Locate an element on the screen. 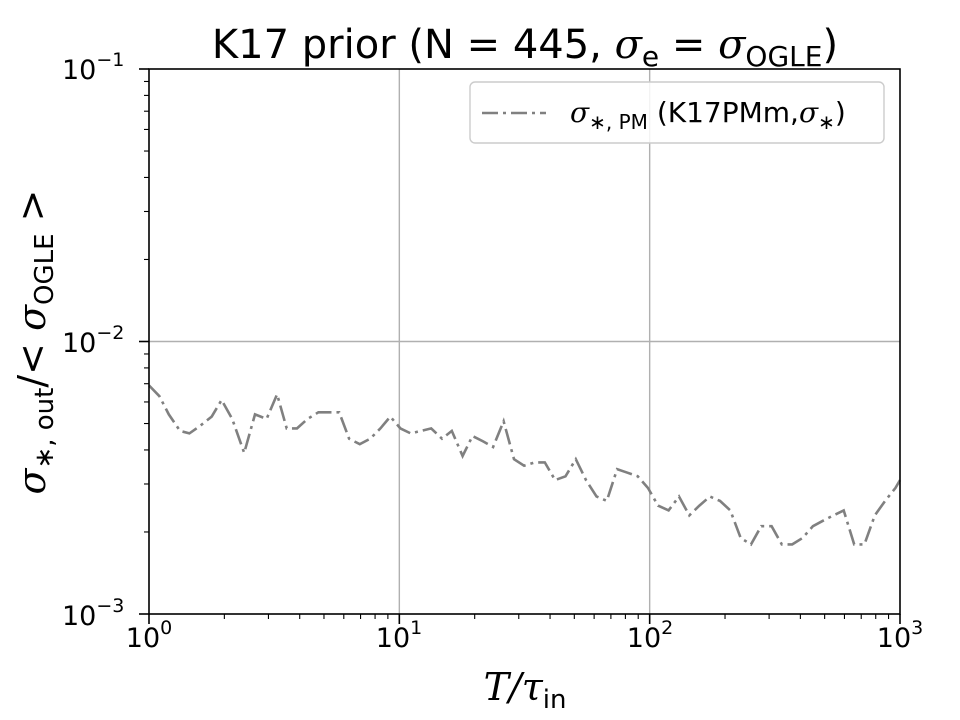  y-tick-labels: 10⁻³ 10⁻² 10⁻¹ is located at coordinates (93, 340).